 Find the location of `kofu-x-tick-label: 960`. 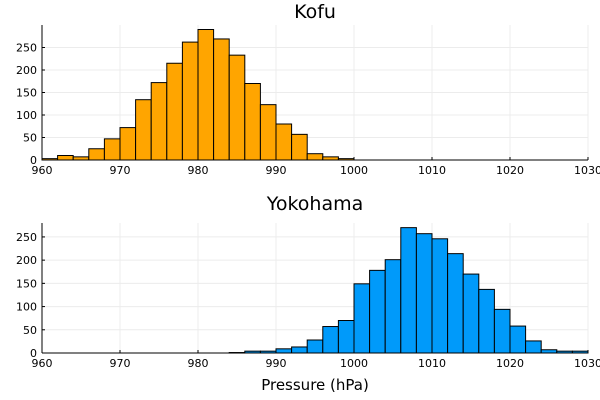

kofu-x-tick-label: 960 is located at coordinates (42, 170).